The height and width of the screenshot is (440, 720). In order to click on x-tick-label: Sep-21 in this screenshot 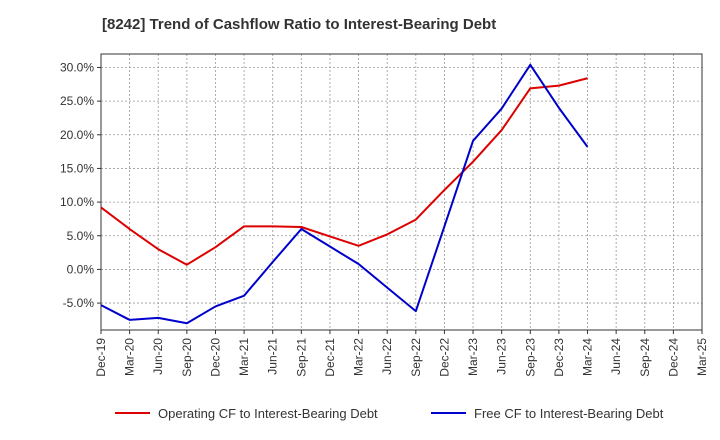, I will do `click(301, 357)`.